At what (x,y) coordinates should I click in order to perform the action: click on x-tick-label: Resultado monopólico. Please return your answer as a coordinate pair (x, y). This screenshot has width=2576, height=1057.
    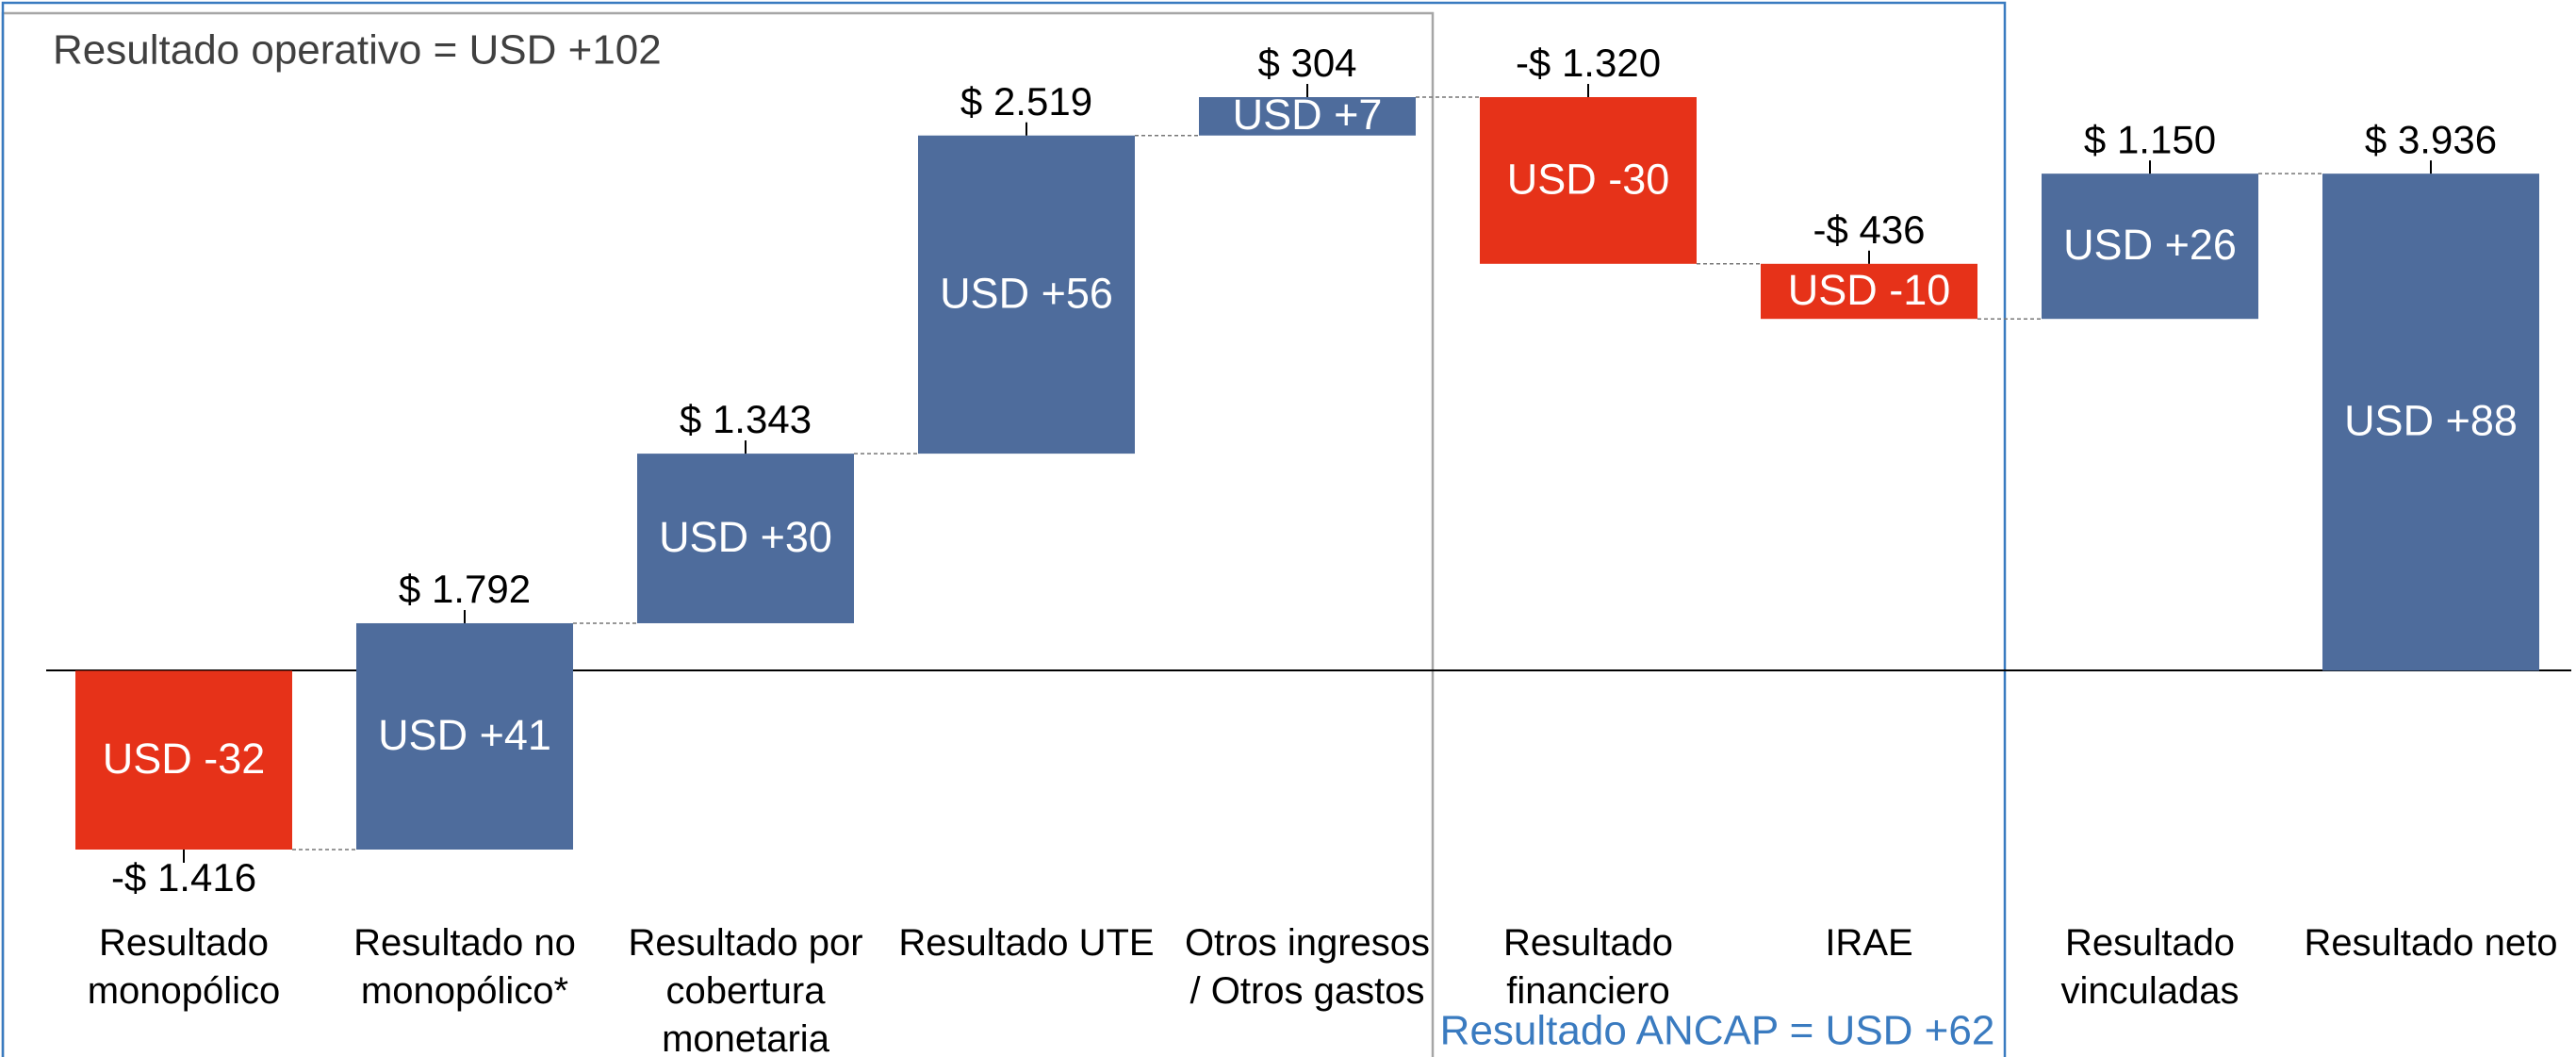
    Looking at the image, I should click on (184, 967).